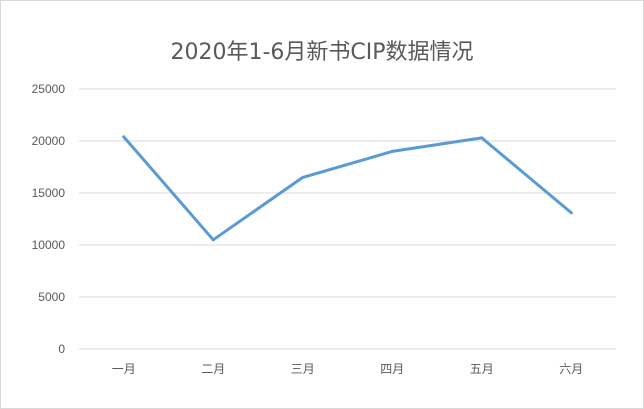 Image resolution: width=644 pixels, height=409 pixels. Describe the element at coordinates (571, 369) in the screenshot. I see `x-category-label: 六月` at that location.